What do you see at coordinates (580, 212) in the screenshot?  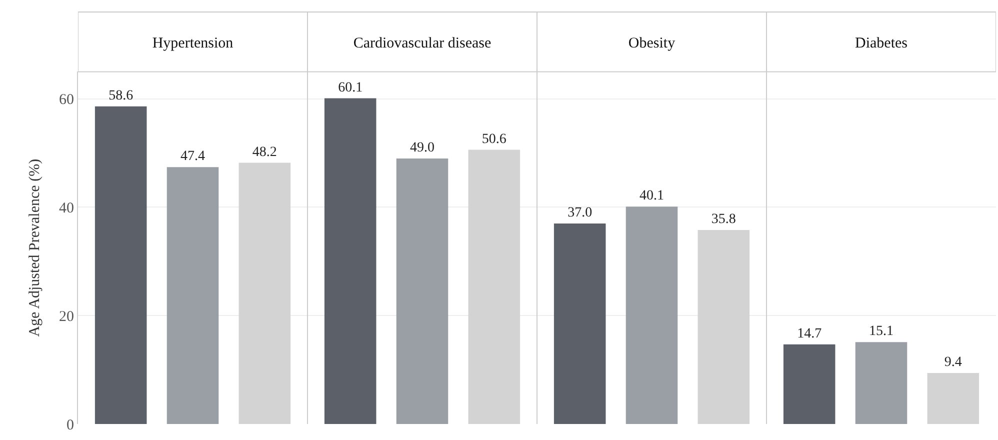 I see `data-label: 37.0` at bounding box center [580, 212].